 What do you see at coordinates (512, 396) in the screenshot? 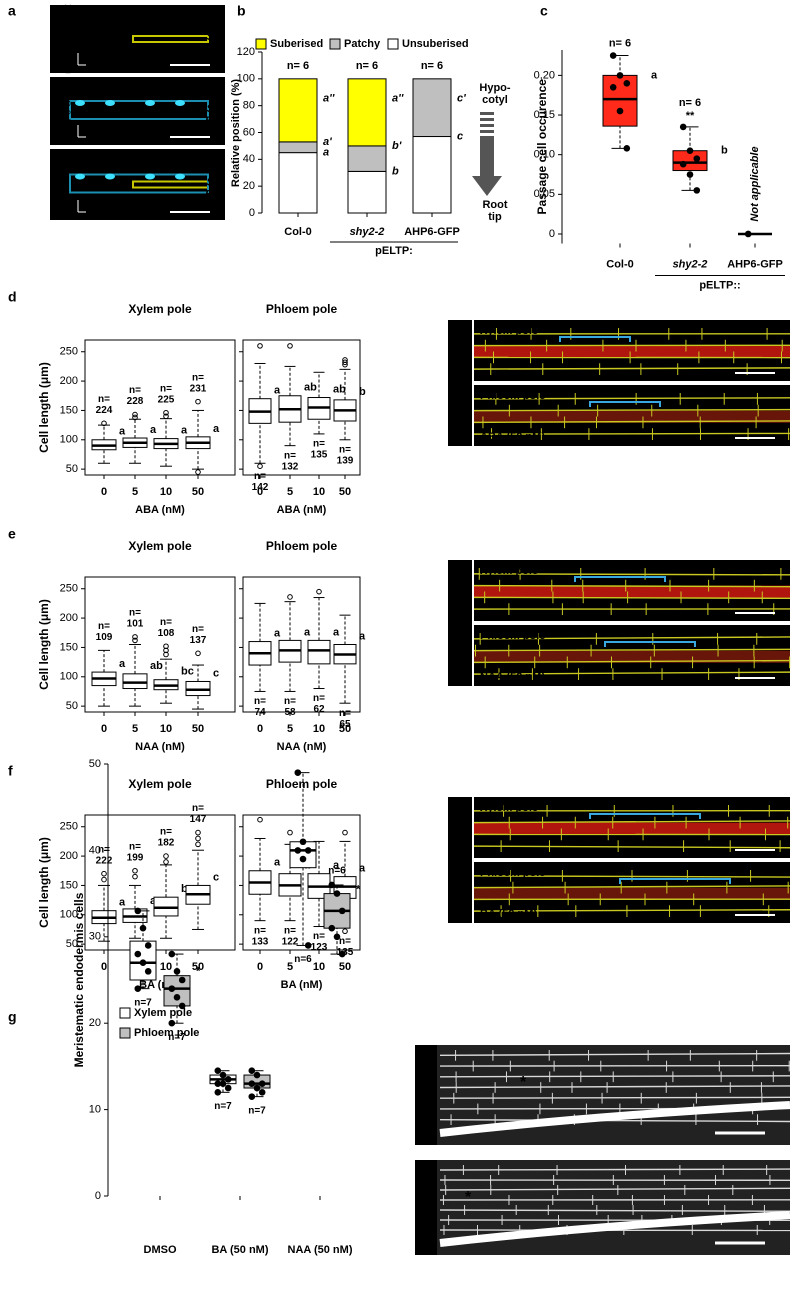
I see `image-label: Phloem pole` at bounding box center [512, 396].